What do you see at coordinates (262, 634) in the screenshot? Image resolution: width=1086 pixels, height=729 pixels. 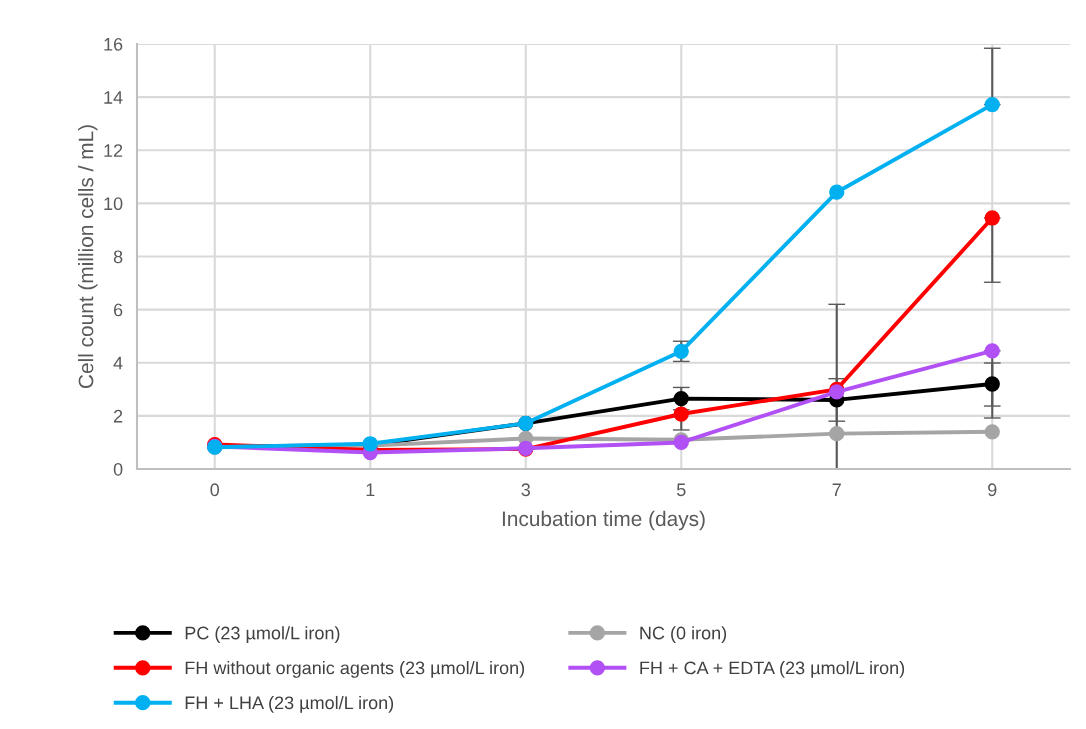 I see `legend-label: PC (23 µmol/L iron)` at bounding box center [262, 634].